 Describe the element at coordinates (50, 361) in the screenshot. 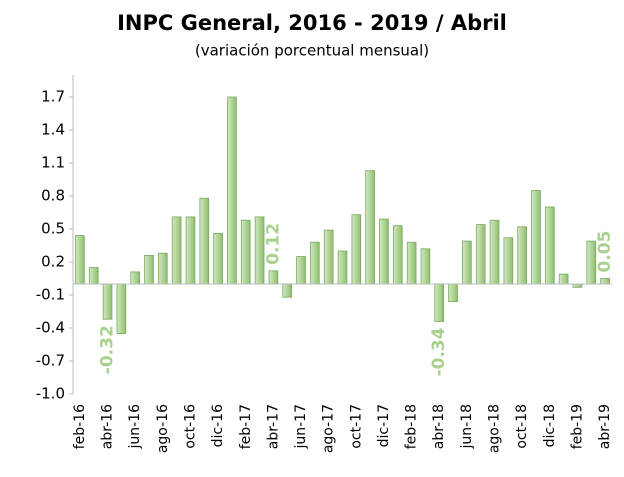

I see `y-tick-label: -0.7` at that location.